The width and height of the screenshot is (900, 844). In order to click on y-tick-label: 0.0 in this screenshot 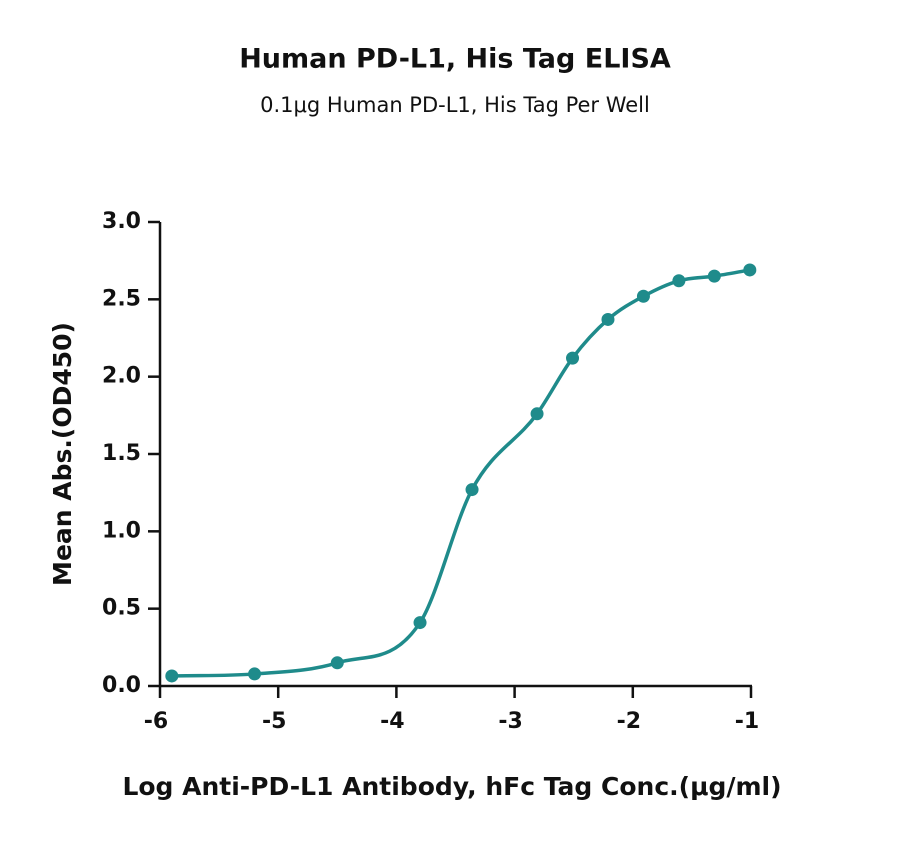, I will do `click(121, 685)`.